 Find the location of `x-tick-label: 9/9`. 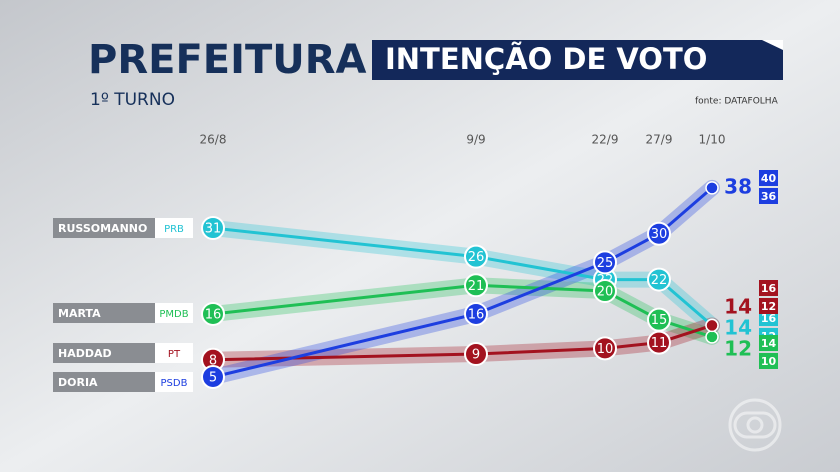

x-tick-label: 9/9 is located at coordinates (475, 140).